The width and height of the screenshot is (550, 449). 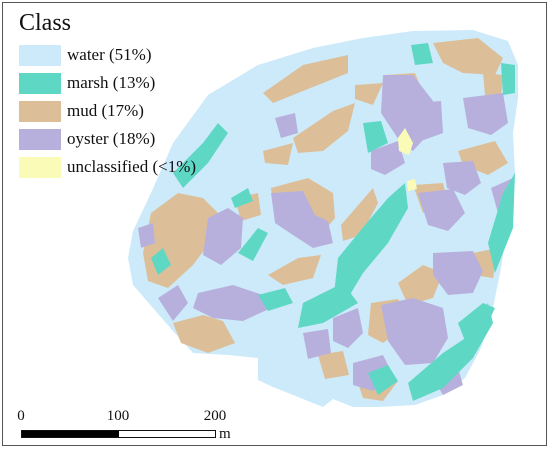 I want to click on legend-item-oyster: oyster (18%), so click(x=107, y=139).